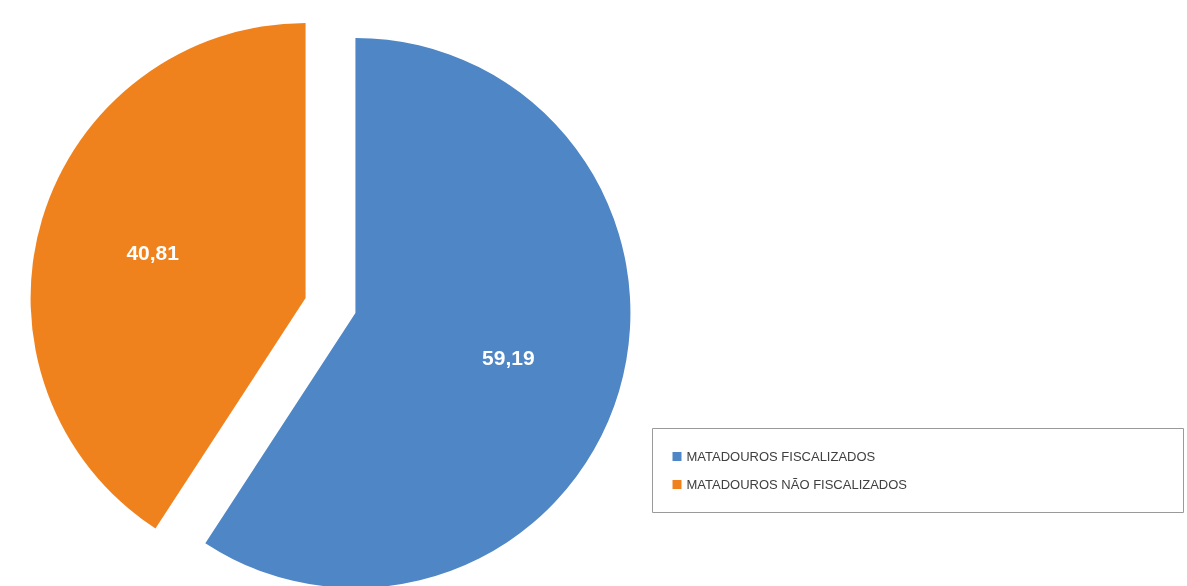  What do you see at coordinates (508, 358) in the screenshot?
I see `data-label: 59,19` at bounding box center [508, 358].